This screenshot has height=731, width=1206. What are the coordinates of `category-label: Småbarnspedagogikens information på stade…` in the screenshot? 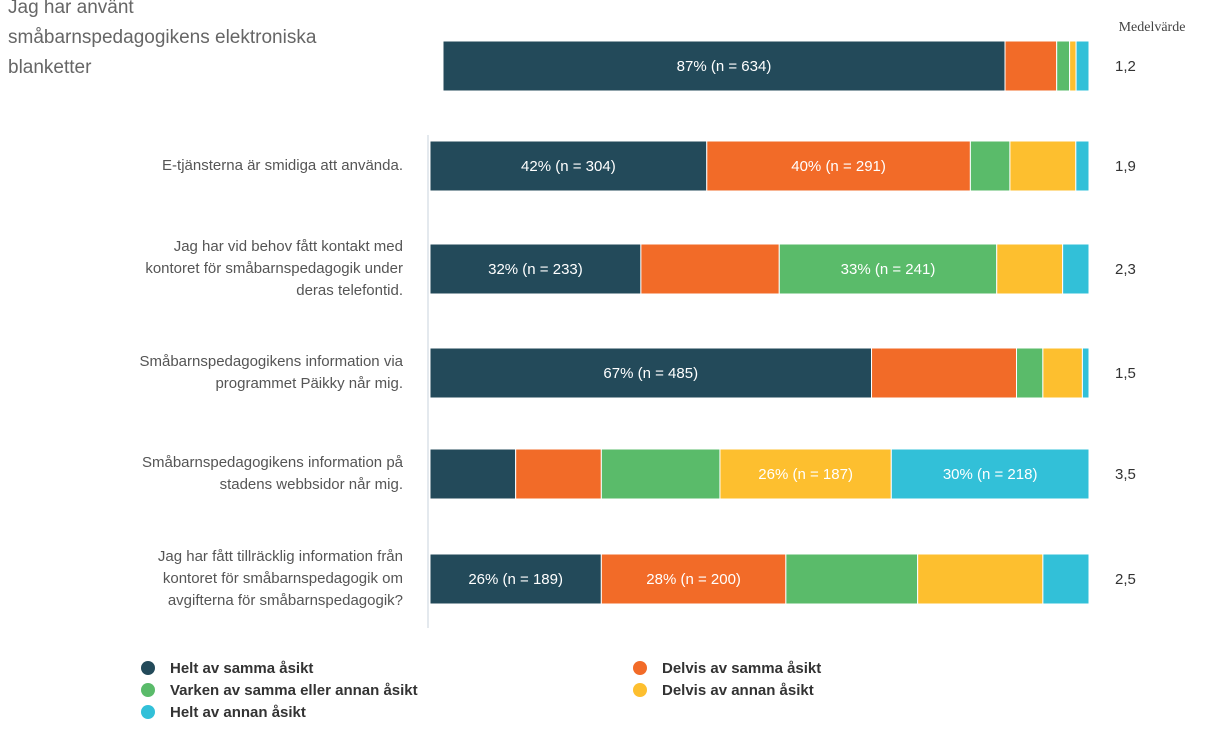 It's located at (273, 473).